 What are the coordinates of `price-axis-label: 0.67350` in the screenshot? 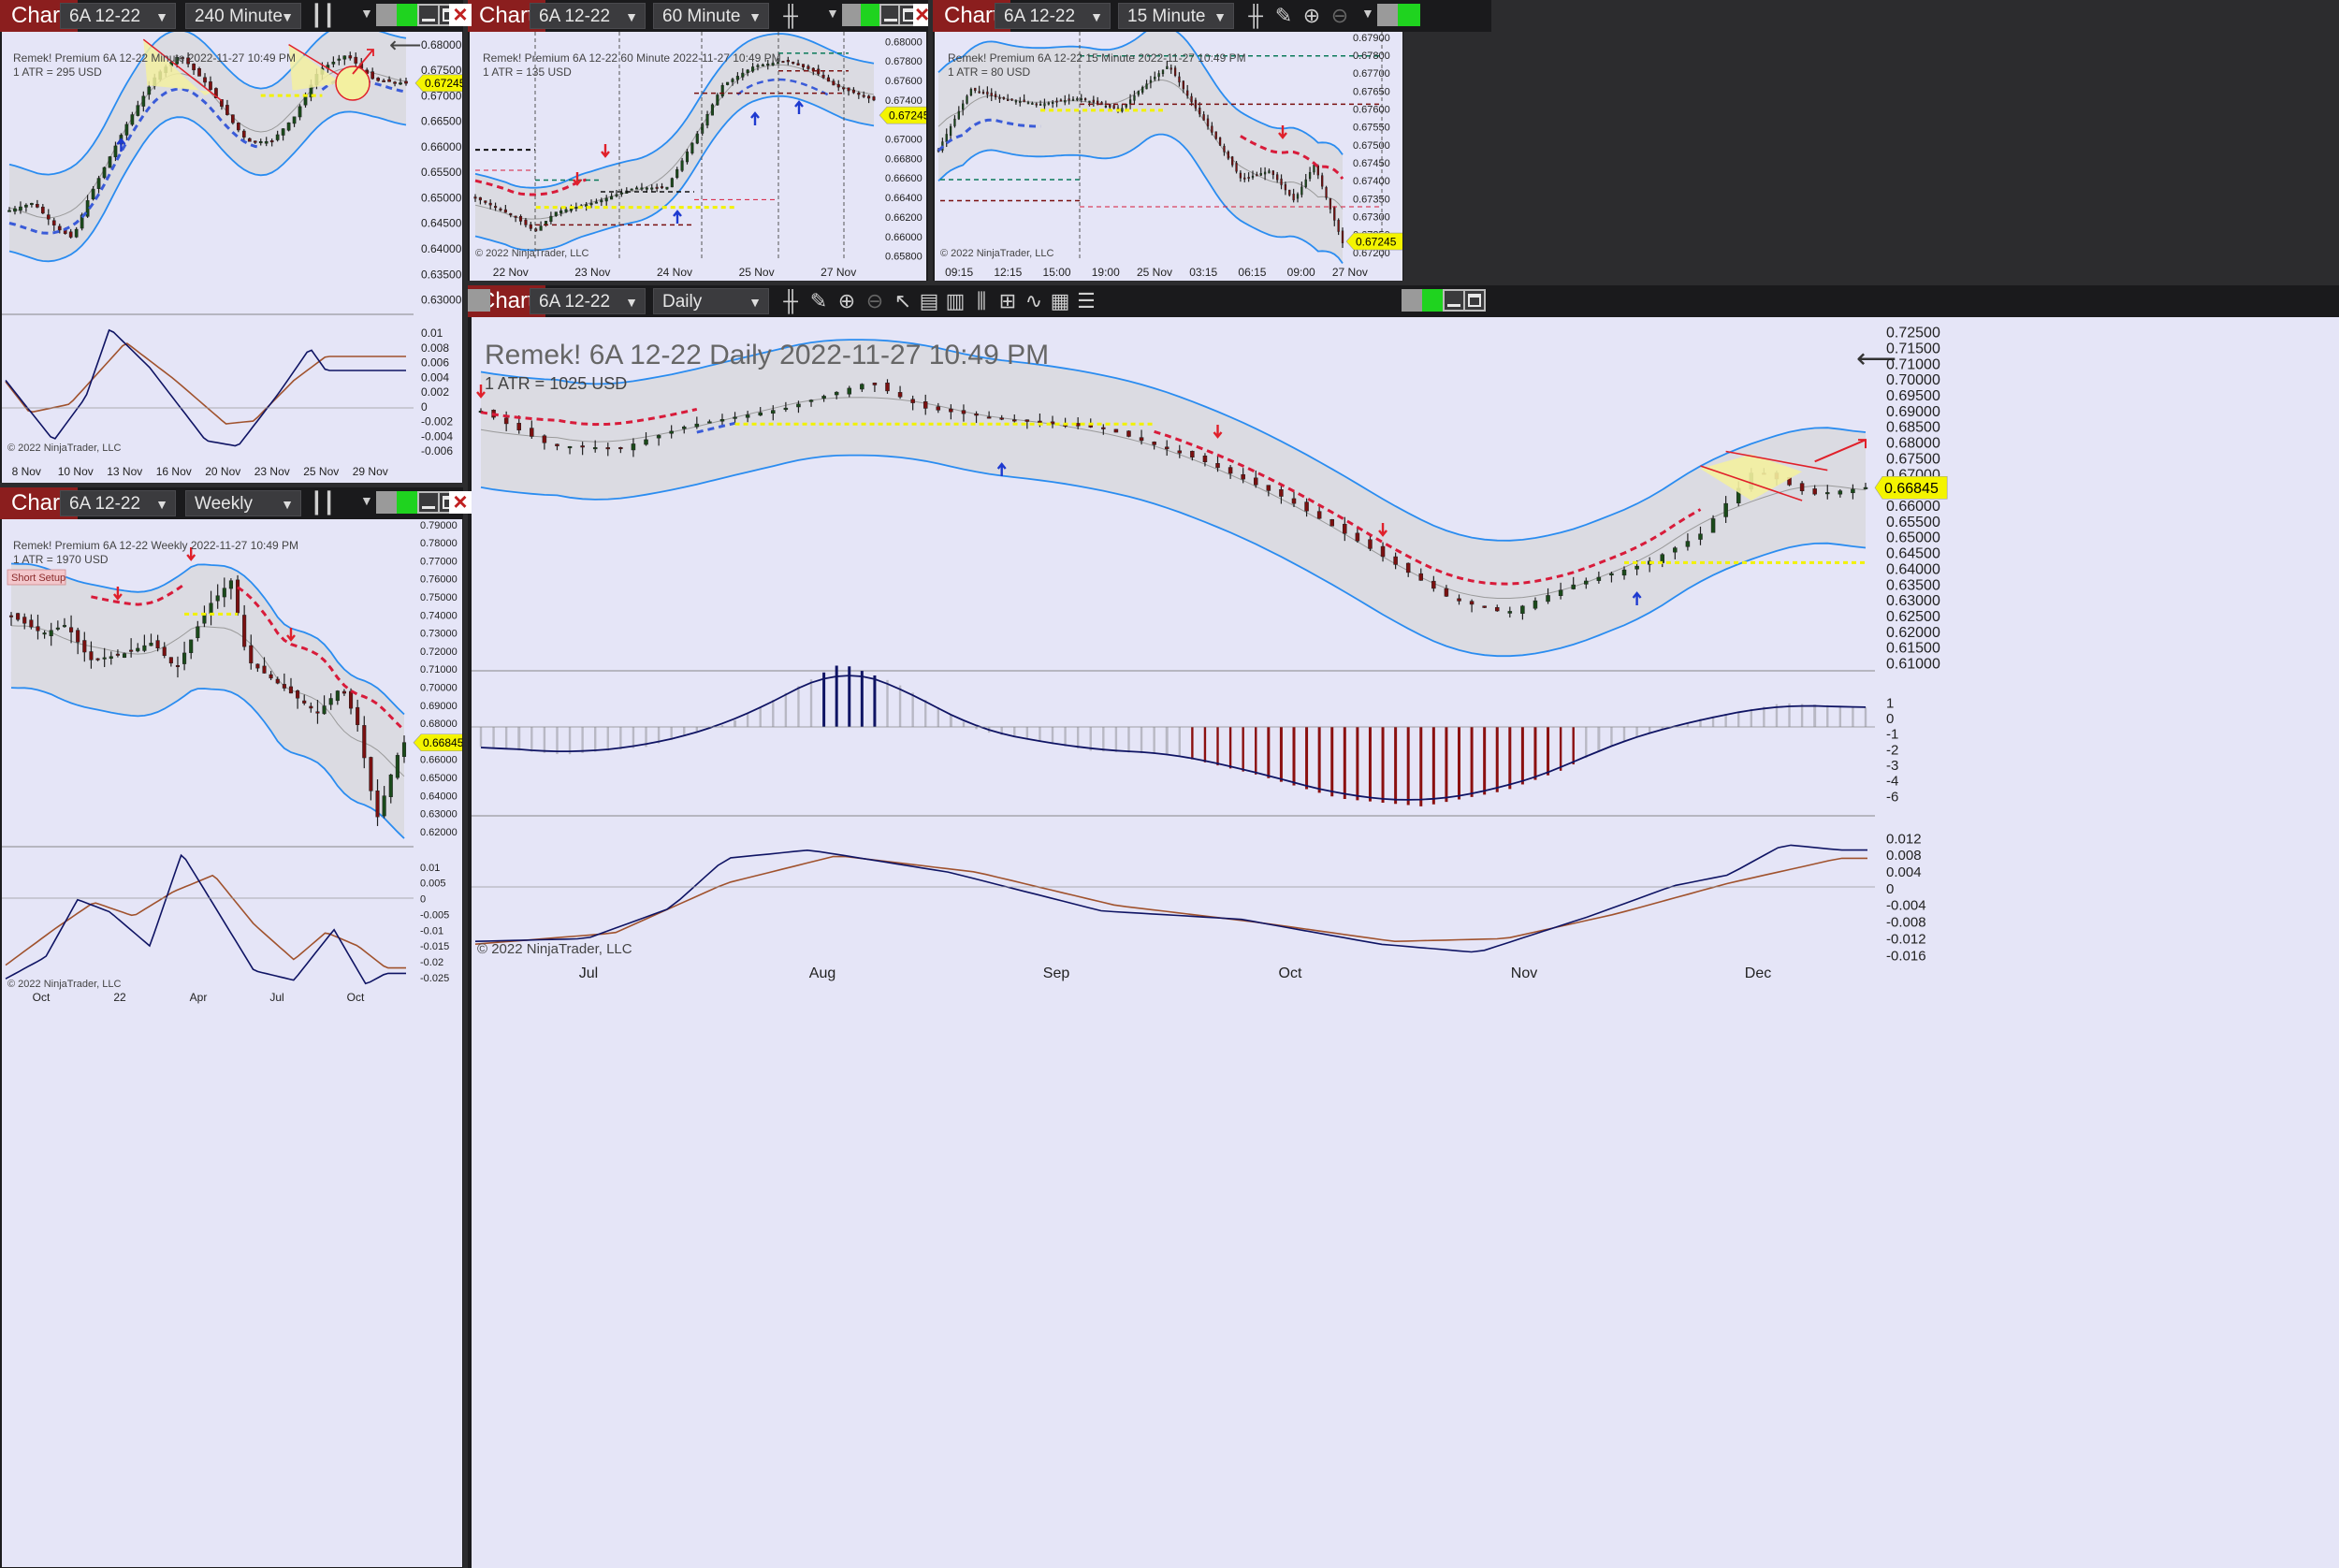 It's located at (1371, 199).